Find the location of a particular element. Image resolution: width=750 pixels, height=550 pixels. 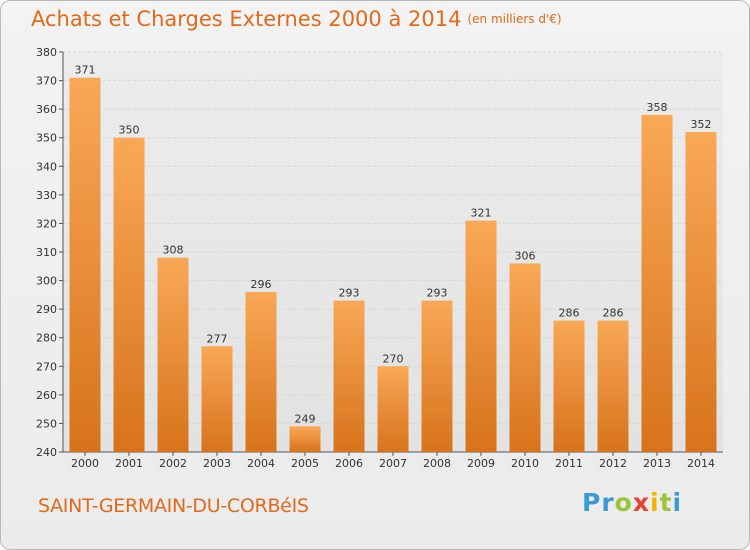

y-tick-label: 320 is located at coordinates (46, 223).